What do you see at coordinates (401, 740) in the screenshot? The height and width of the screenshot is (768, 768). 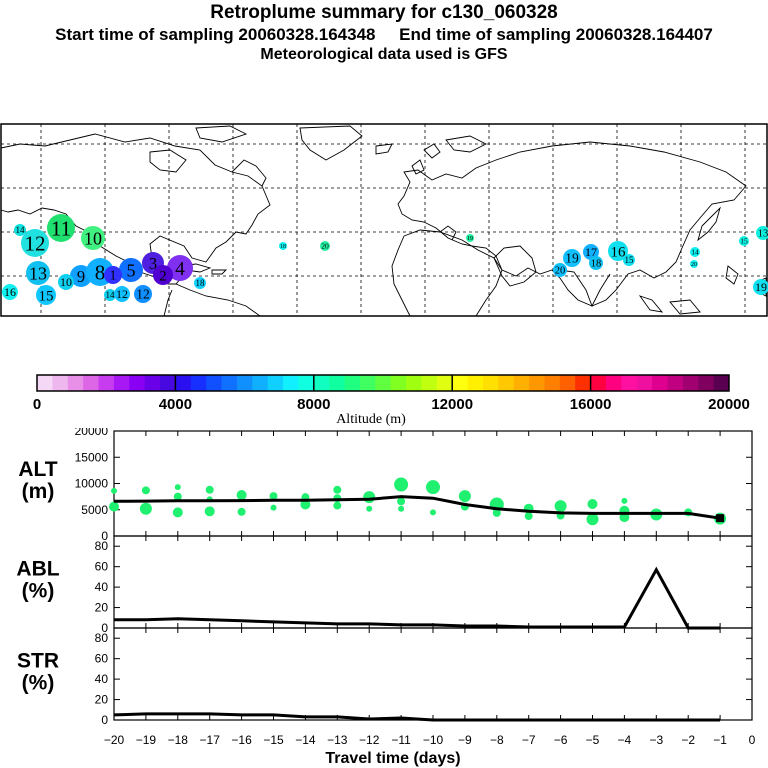 I see `x-tick-label: −11` at bounding box center [401, 740].